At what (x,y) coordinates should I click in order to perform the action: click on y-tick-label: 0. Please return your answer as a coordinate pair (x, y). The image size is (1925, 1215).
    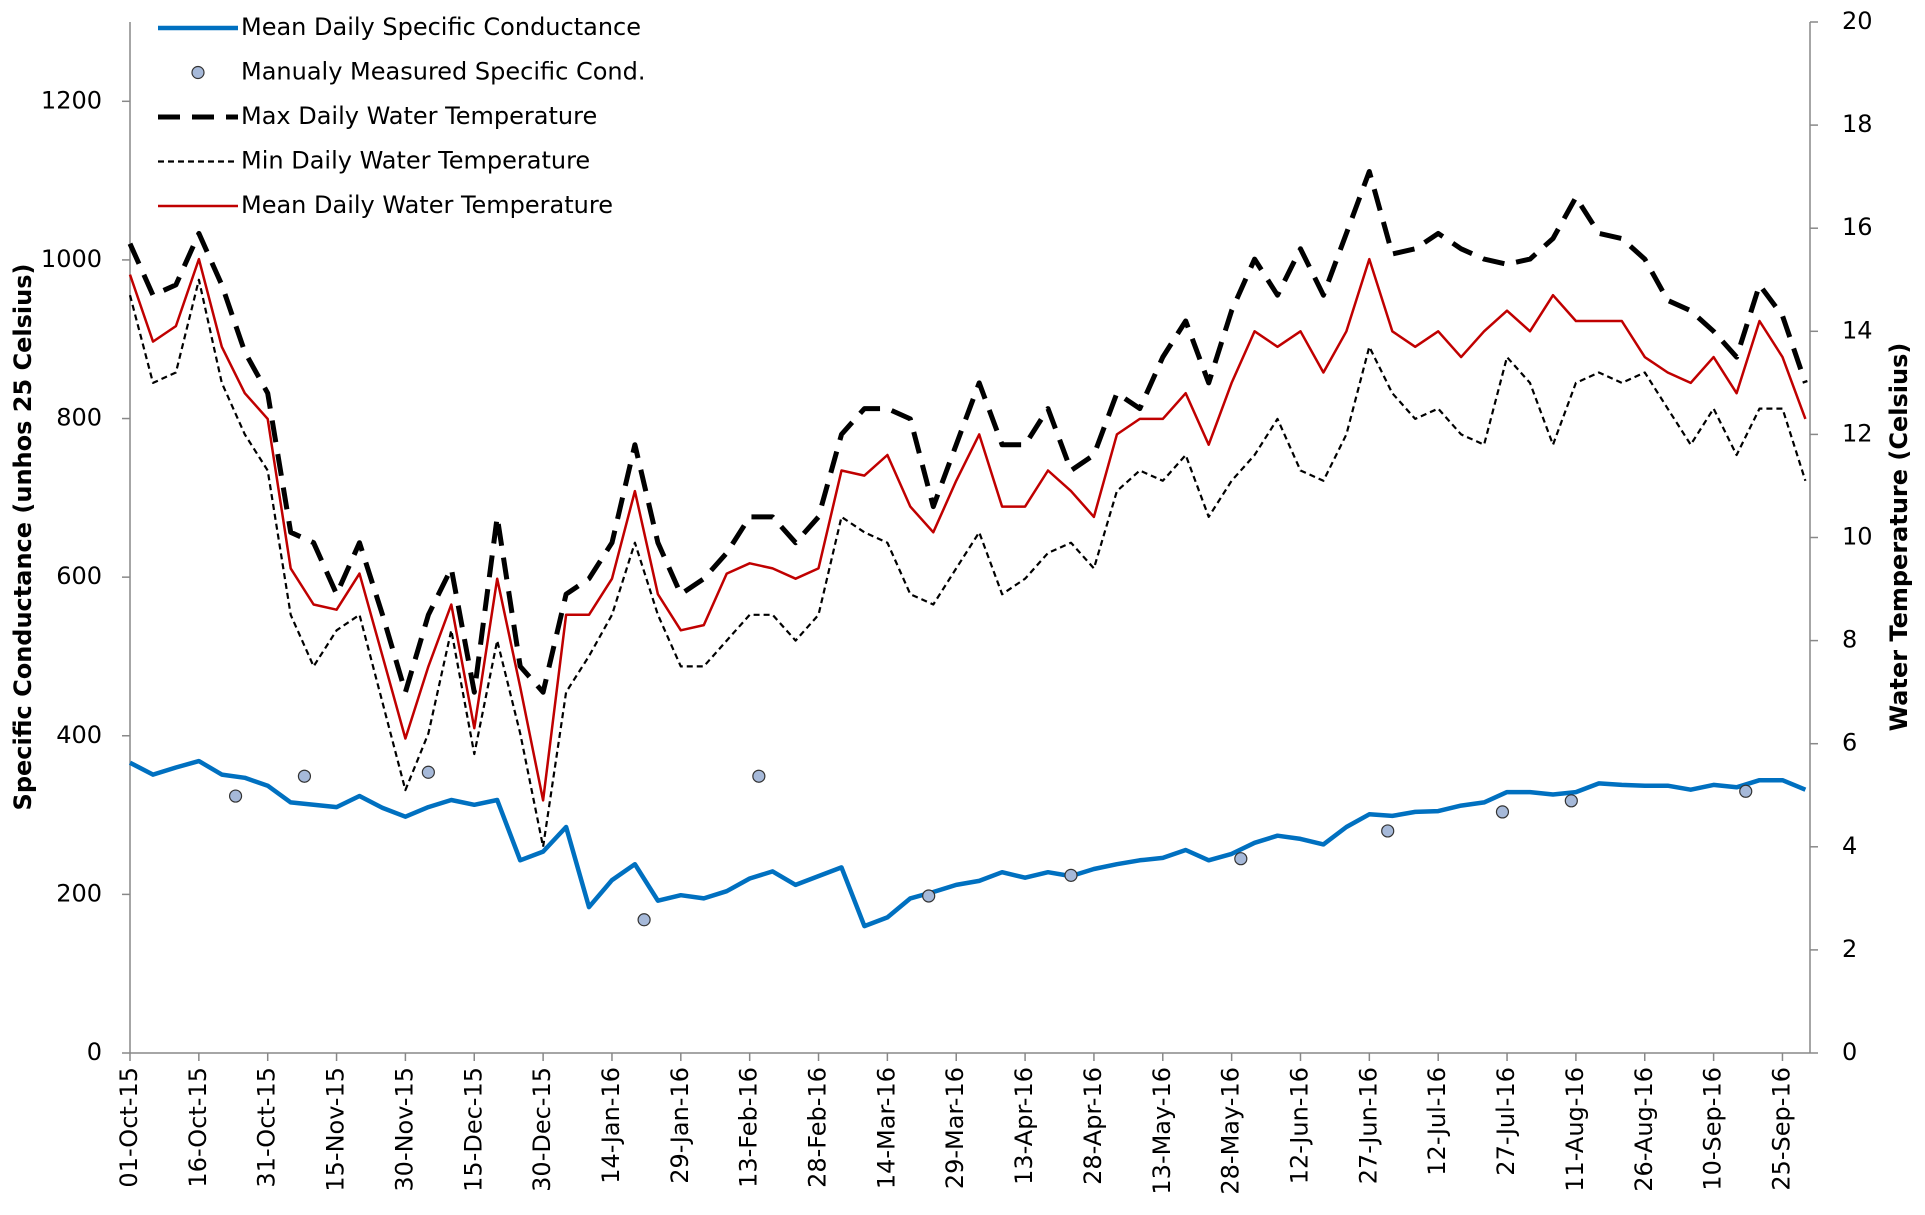
    Looking at the image, I should click on (94, 1052).